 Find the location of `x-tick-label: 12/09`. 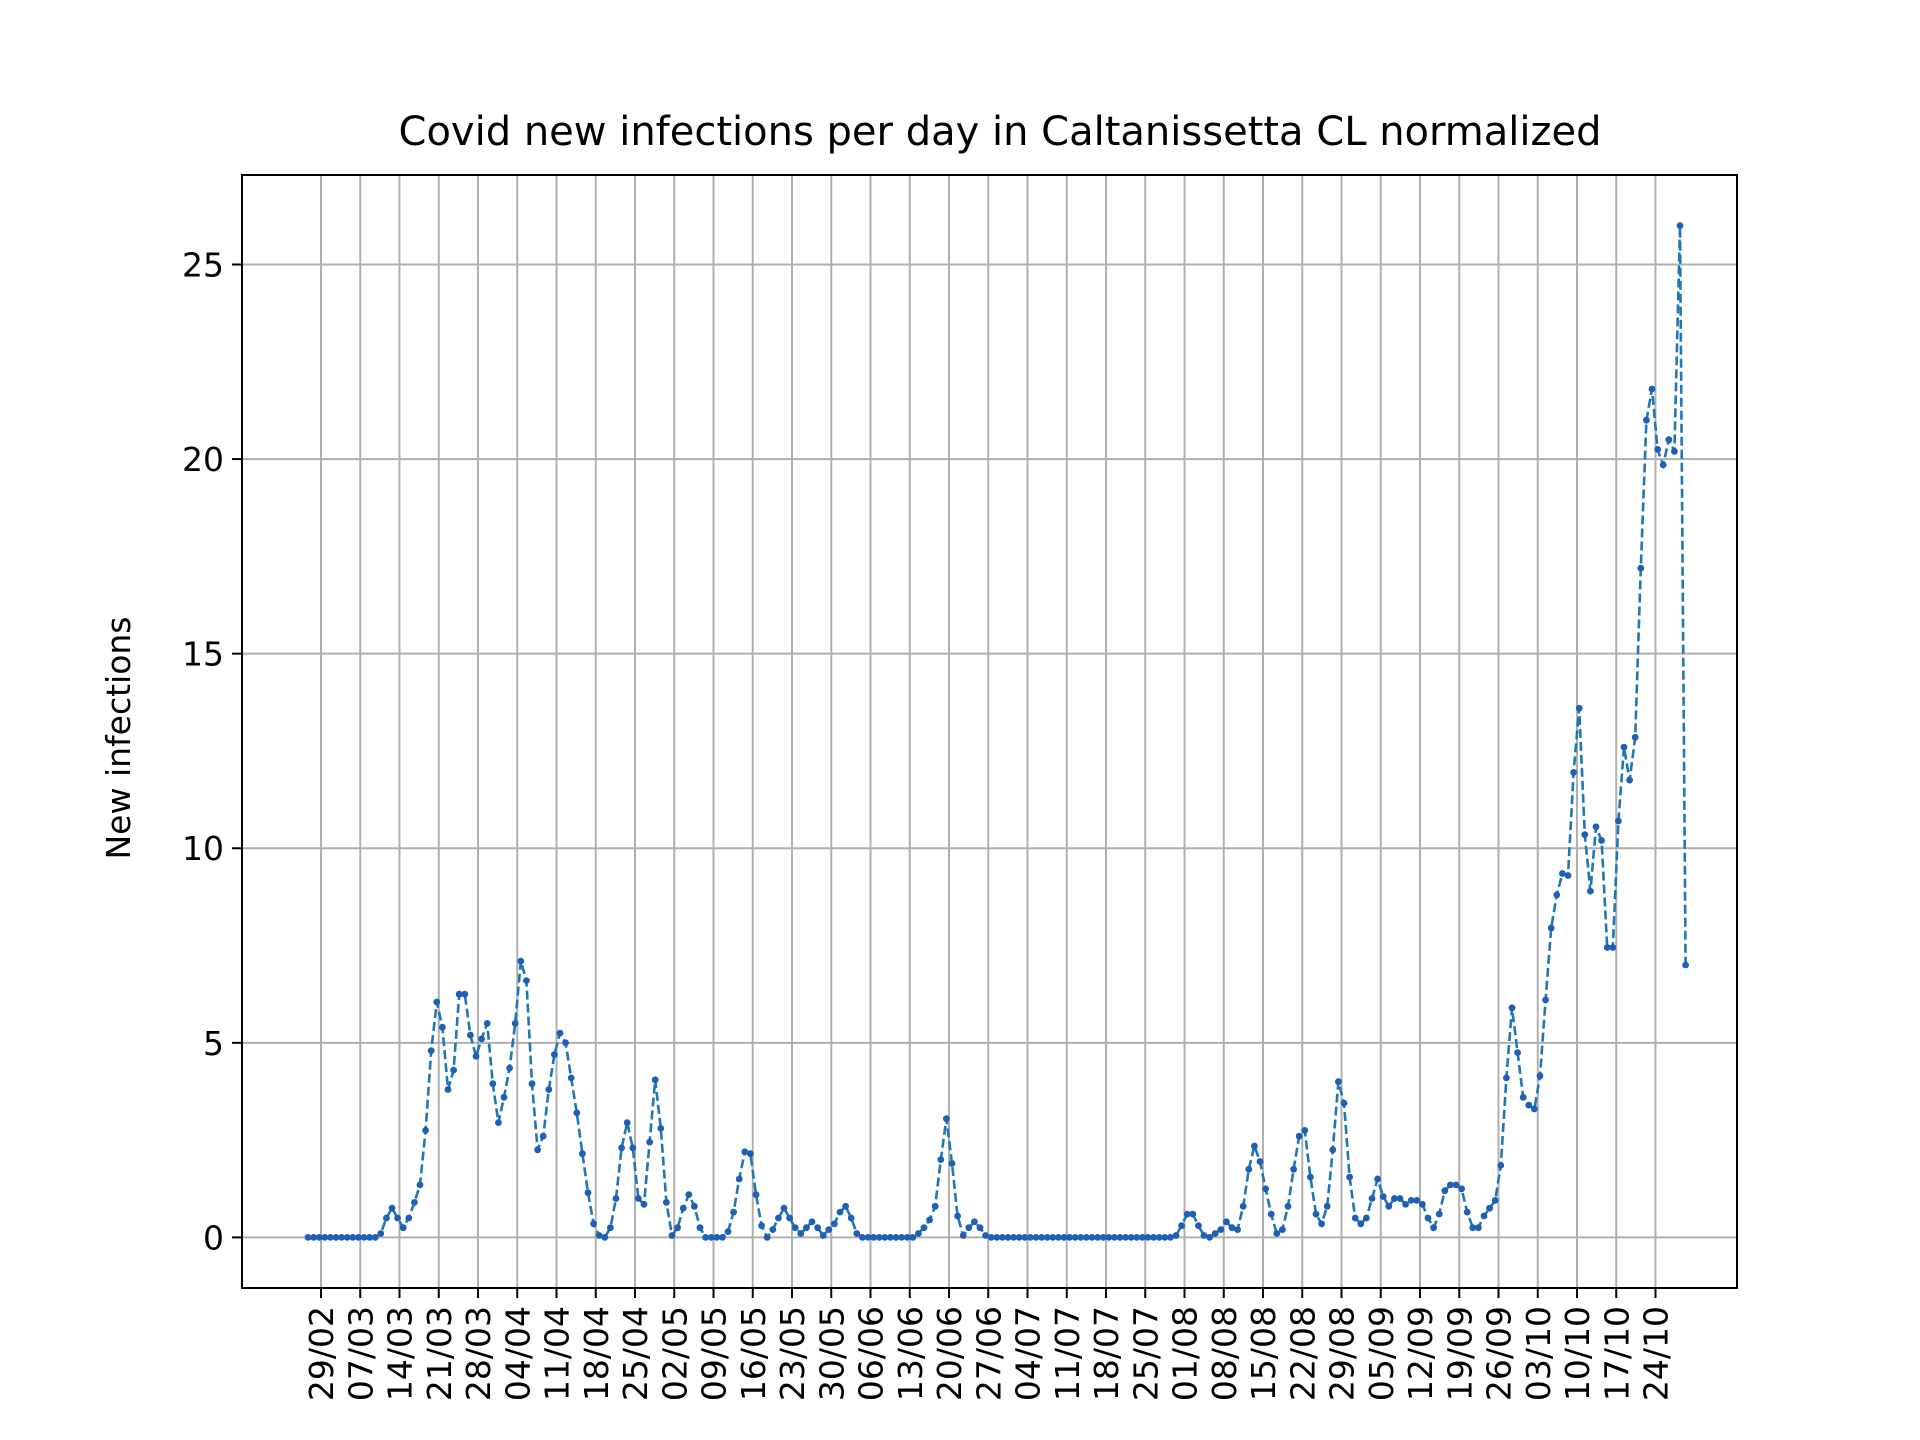

x-tick-label: 12/09 is located at coordinates (1420, 1353).